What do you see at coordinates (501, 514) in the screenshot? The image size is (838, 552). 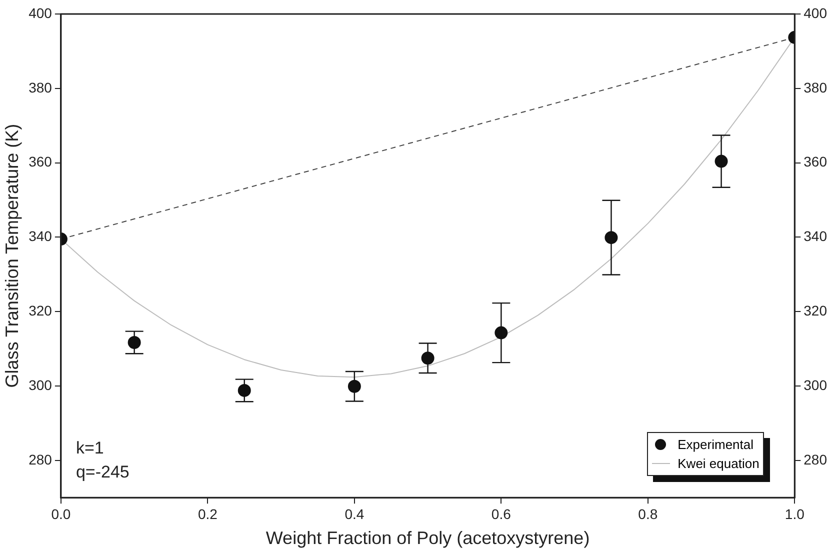 I see `x-tick-label: 0.6` at bounding box center [501, 514].